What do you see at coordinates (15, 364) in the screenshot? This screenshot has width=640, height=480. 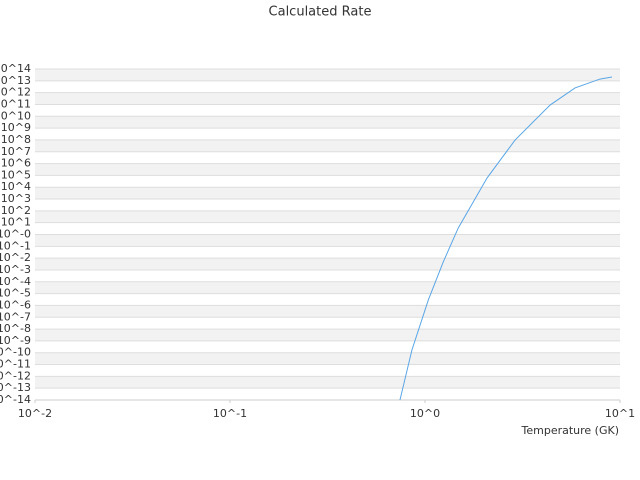 I see `y-tick-label: 10^-11` at bounding box center [15, 364].